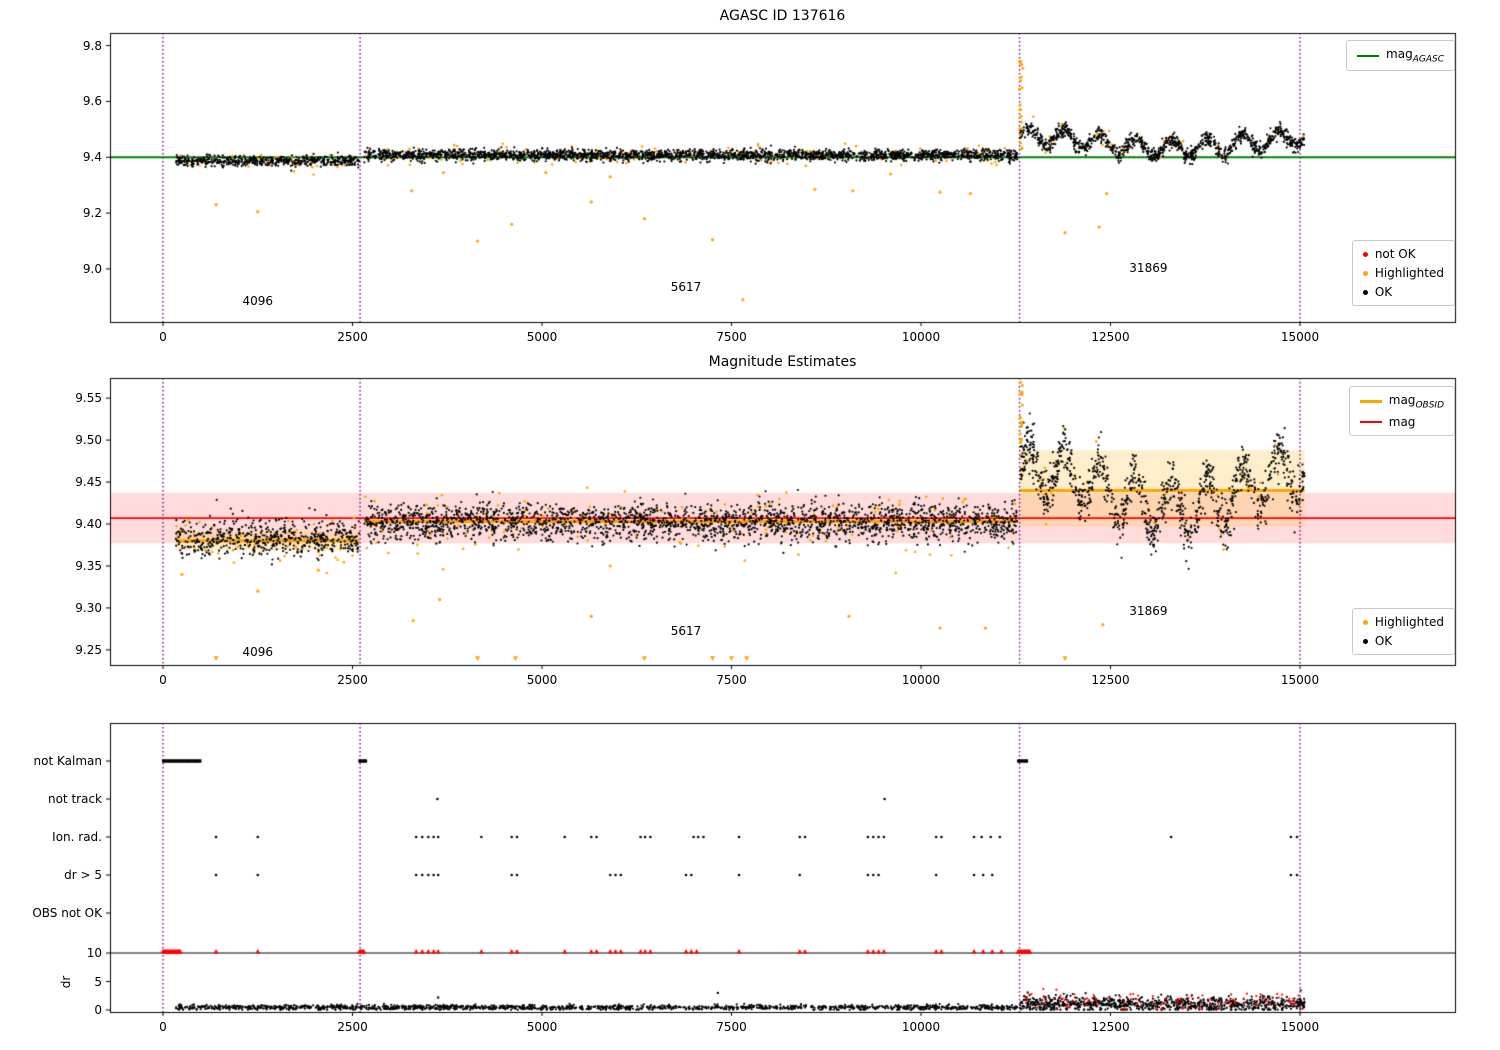 Image resolution: width=1500 pixels, height=1050 pixels. Describe the element at coordinates (83, 875) in the screenshot. I see `category-label: dr > 5` at that location.